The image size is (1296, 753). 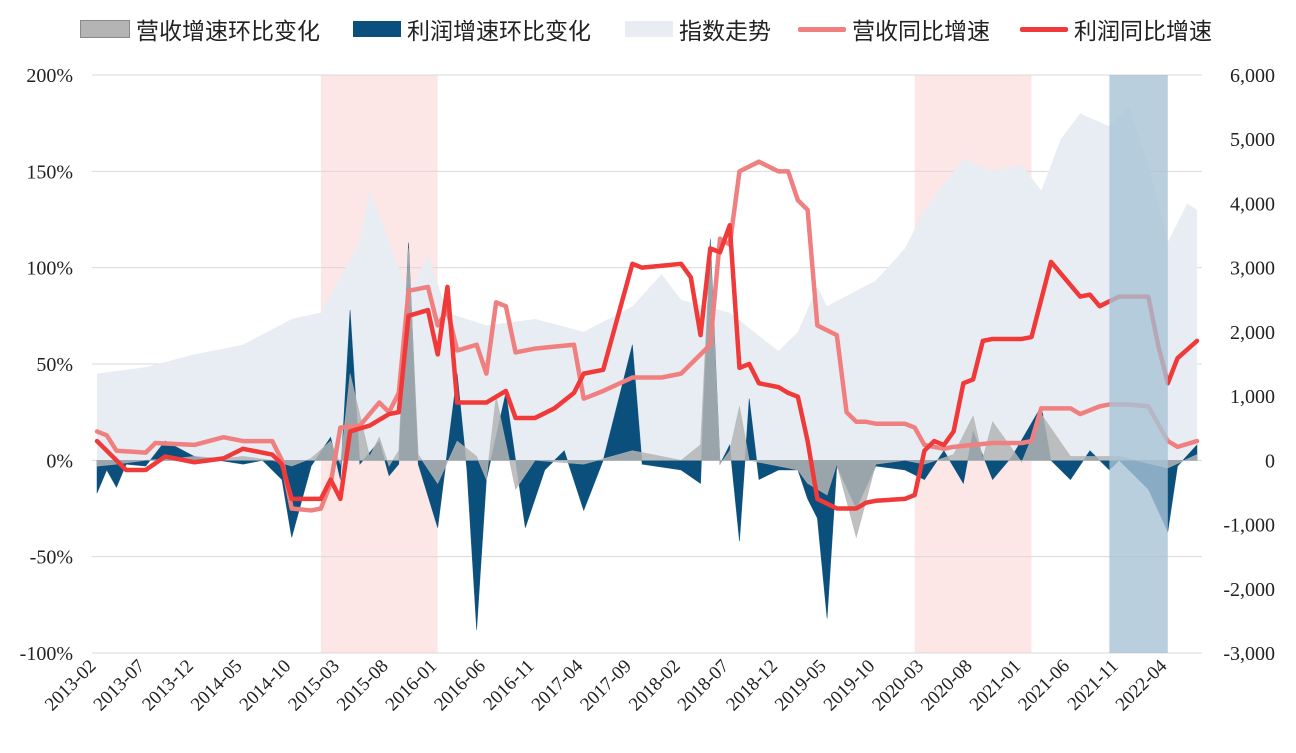 What do you see at coordinates (508, 685) in the screenshot?
I see `x-tick-label: 2016-11` at bounding box center [508, 685].